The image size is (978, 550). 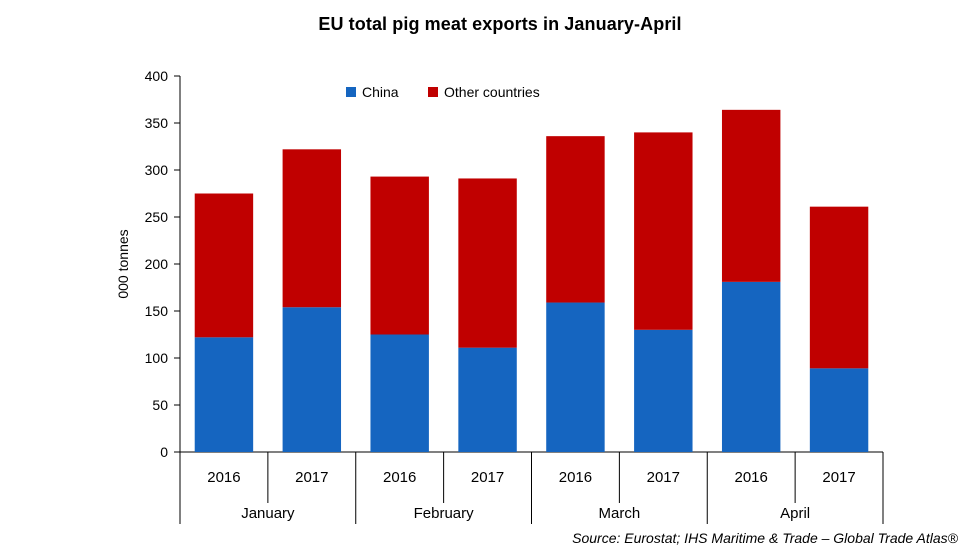 What do you see at coordinates (157, 358) in the screenshot?
I see `y-tick-label: 100` at bounding box center [157, 358].